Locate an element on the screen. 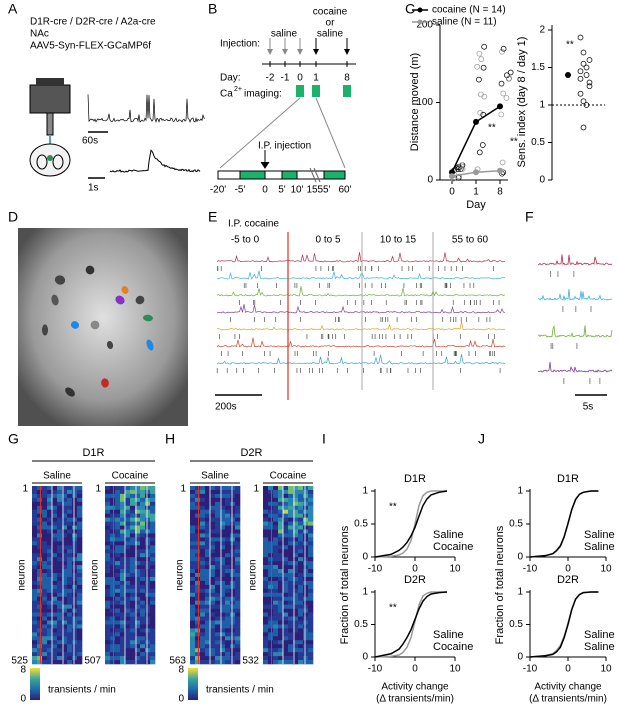 The height and width of the screenshot is (708, 617). row-label: imaging: is located at coordinates (263, 94).